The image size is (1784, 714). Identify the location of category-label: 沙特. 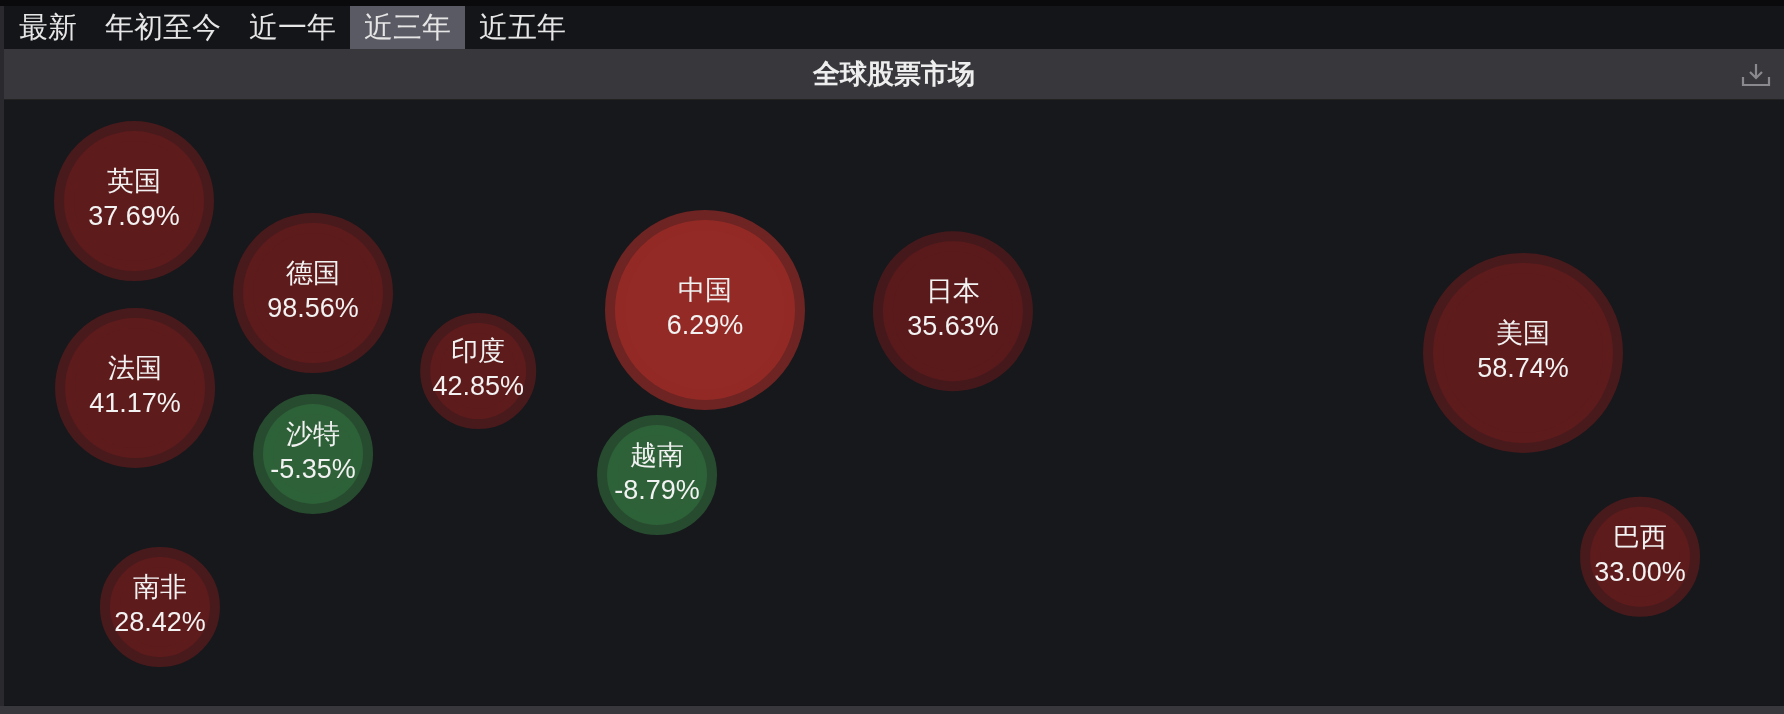
(313, 434).